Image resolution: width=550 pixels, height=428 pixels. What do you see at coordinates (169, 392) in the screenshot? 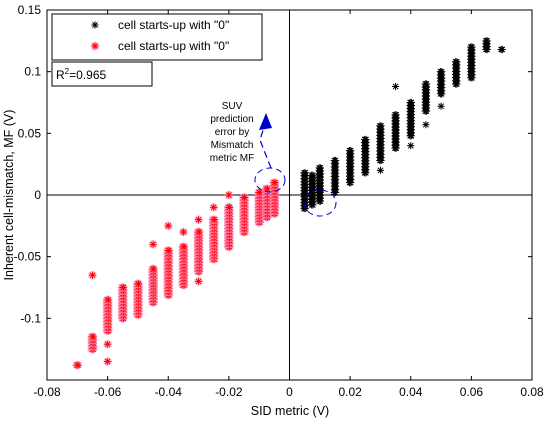
I see `x-tick-label: -0.04` at bounding box center [169, 392].